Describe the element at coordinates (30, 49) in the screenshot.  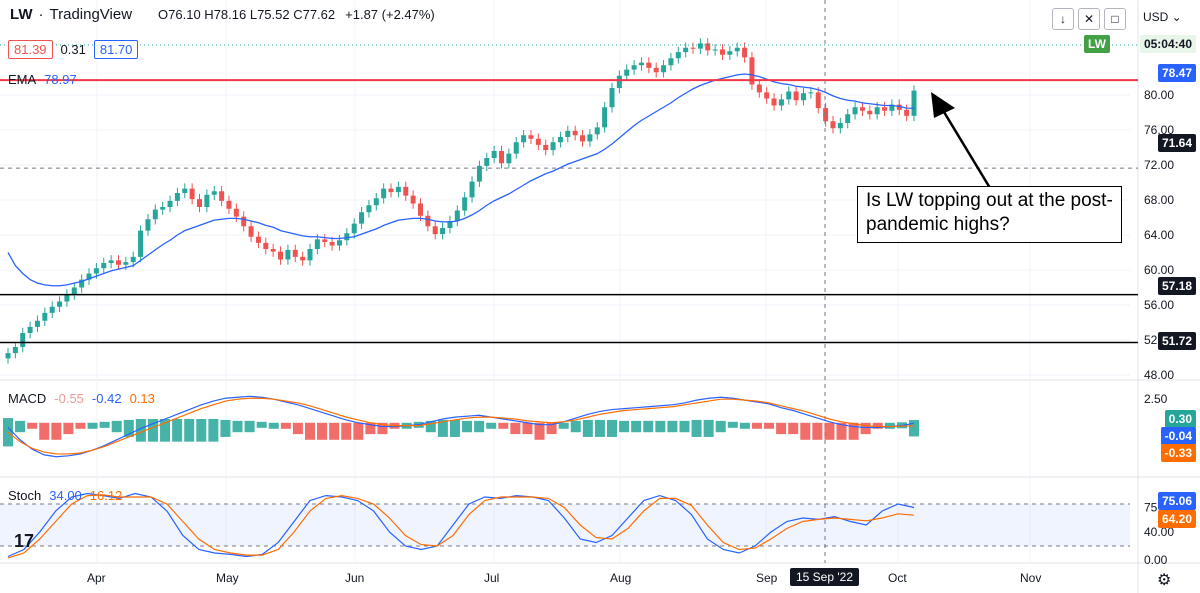
I see `bid-price: 81.39` at that location.